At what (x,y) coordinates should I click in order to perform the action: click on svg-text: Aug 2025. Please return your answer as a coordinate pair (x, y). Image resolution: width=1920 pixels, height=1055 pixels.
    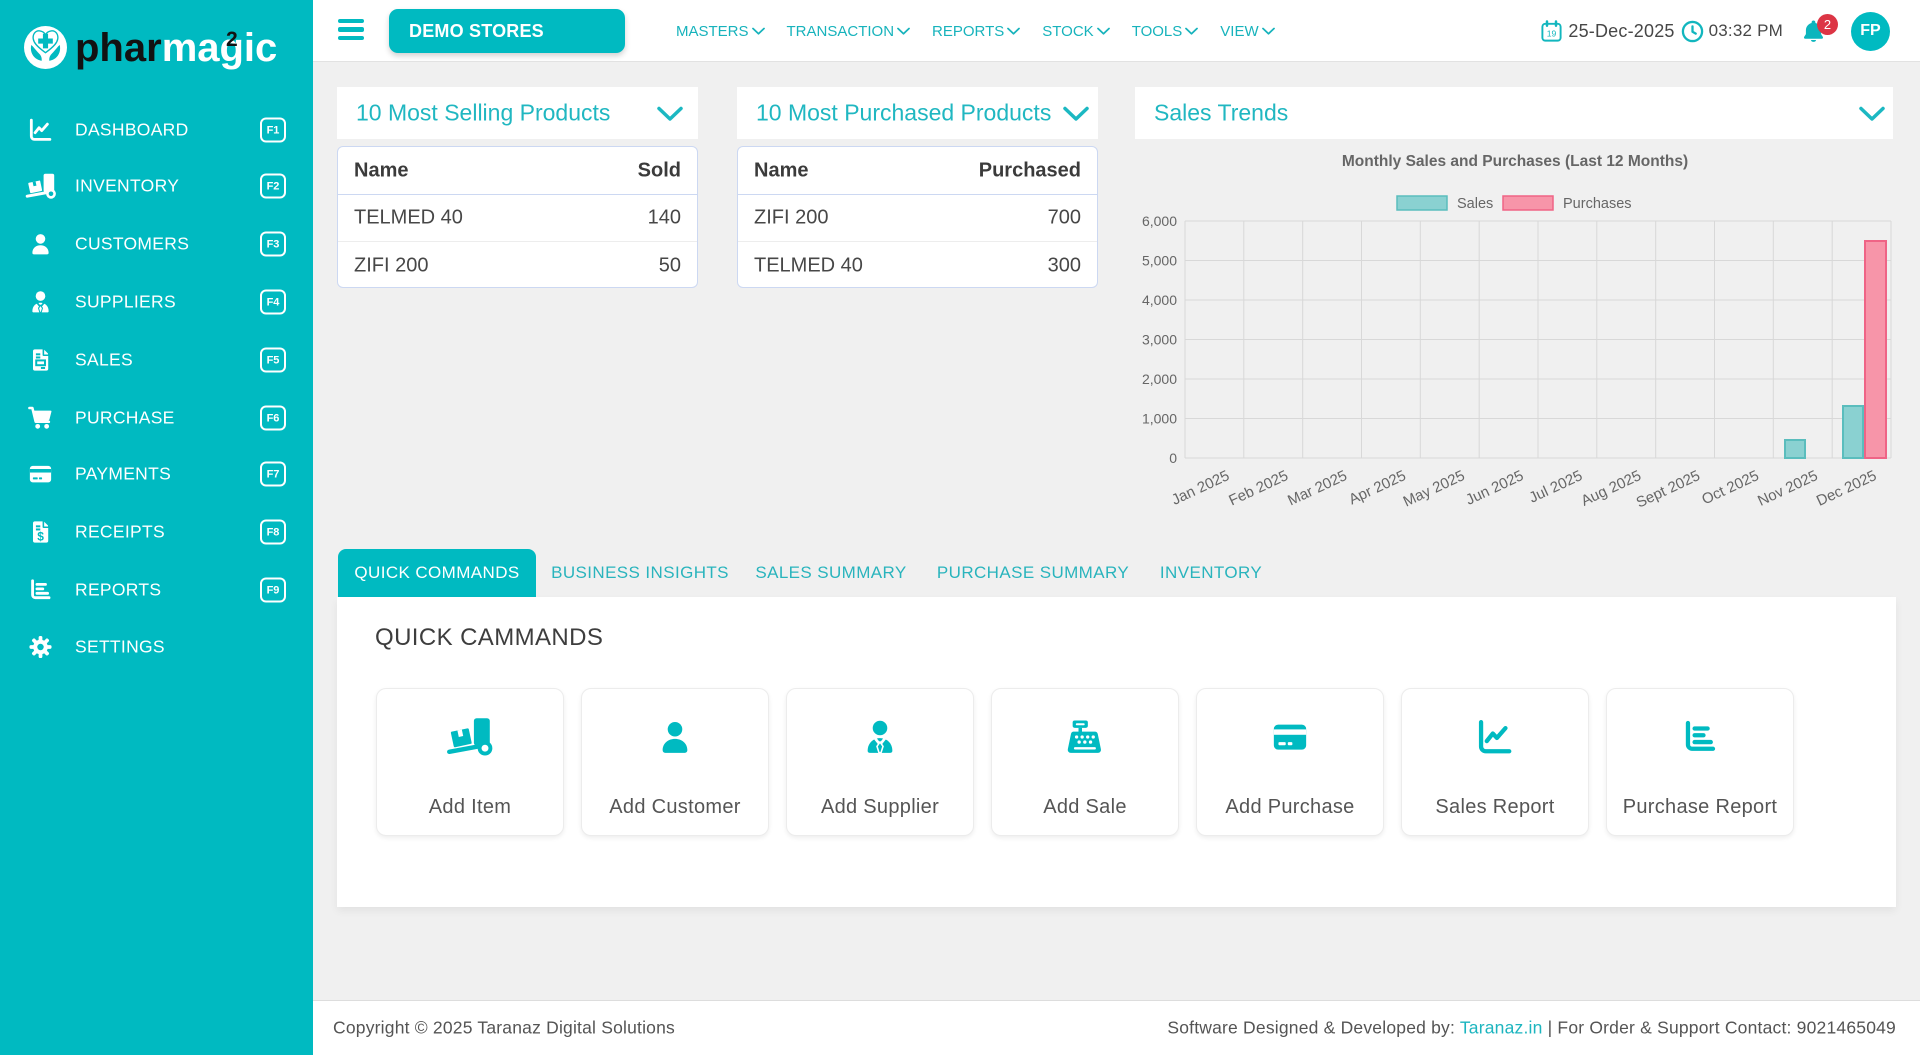
    Looking at the image, I should click on (1610, 488).